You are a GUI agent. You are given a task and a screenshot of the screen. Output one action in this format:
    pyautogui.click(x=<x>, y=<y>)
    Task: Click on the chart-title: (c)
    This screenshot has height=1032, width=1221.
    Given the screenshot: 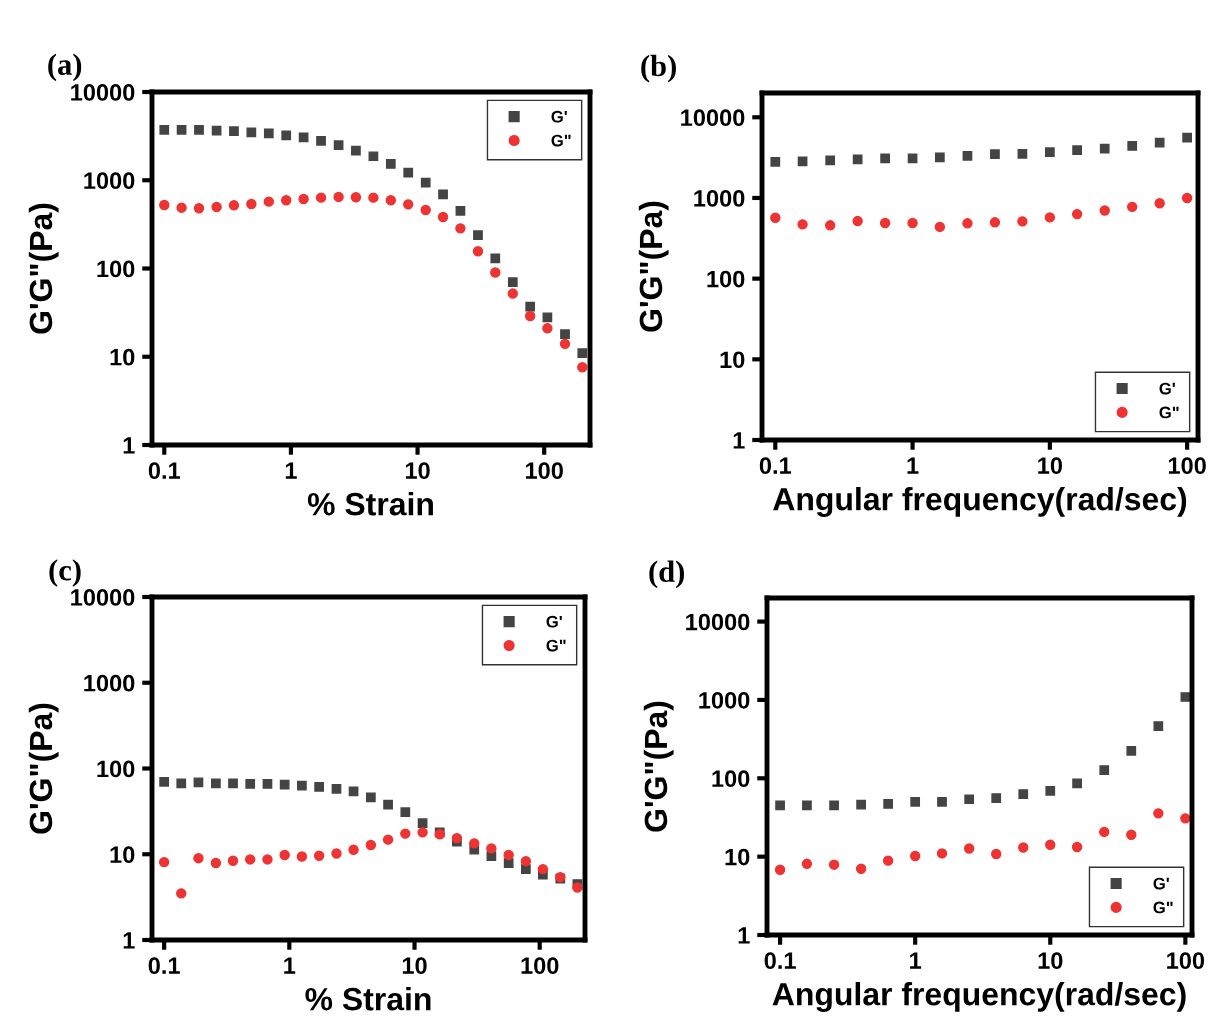 What is the action you would take?
    pyautogui.click(x=65, y=573)
    